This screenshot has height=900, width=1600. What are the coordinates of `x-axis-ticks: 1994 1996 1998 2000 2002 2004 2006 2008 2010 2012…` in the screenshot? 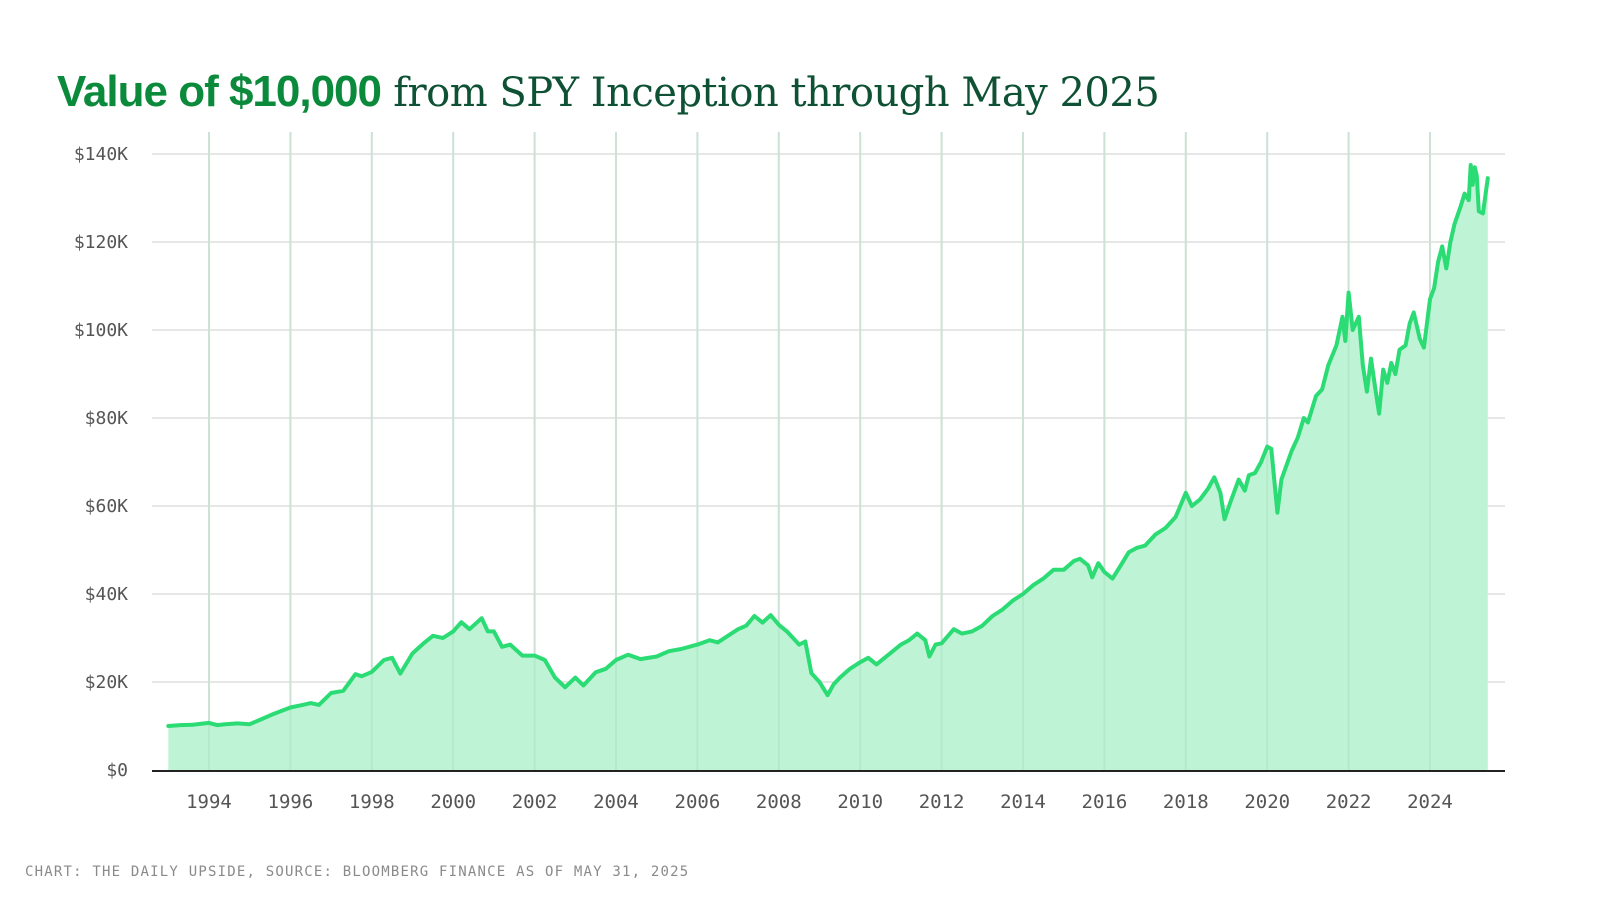 It's located at (819, 802).